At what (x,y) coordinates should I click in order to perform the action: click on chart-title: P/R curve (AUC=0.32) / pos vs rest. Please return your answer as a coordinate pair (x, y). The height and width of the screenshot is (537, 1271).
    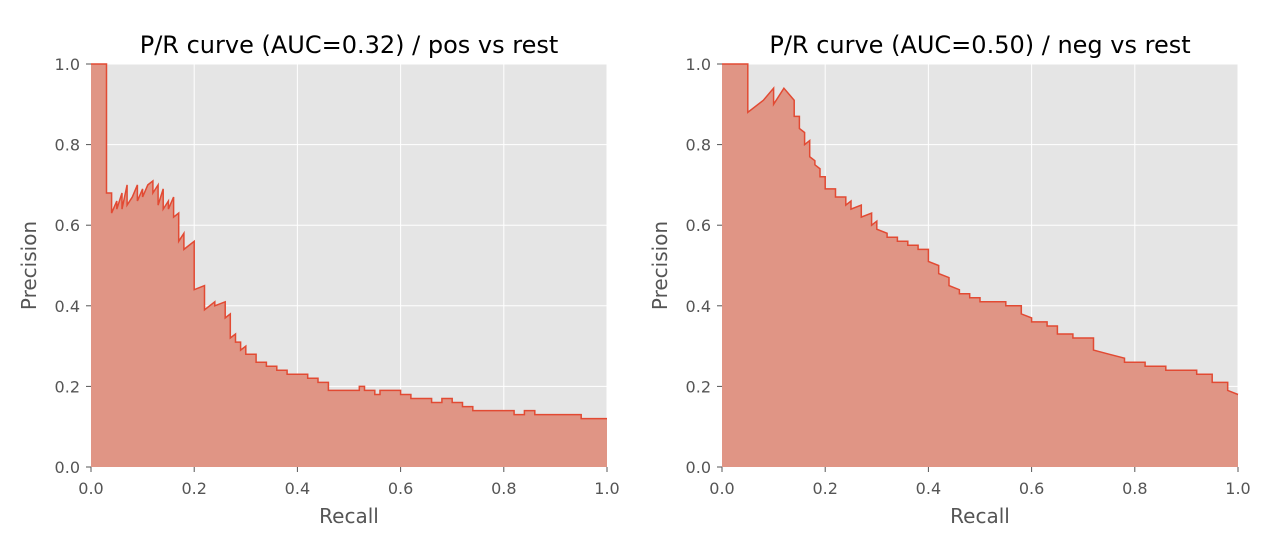
    Looking at the image, I should click on (349, 45).